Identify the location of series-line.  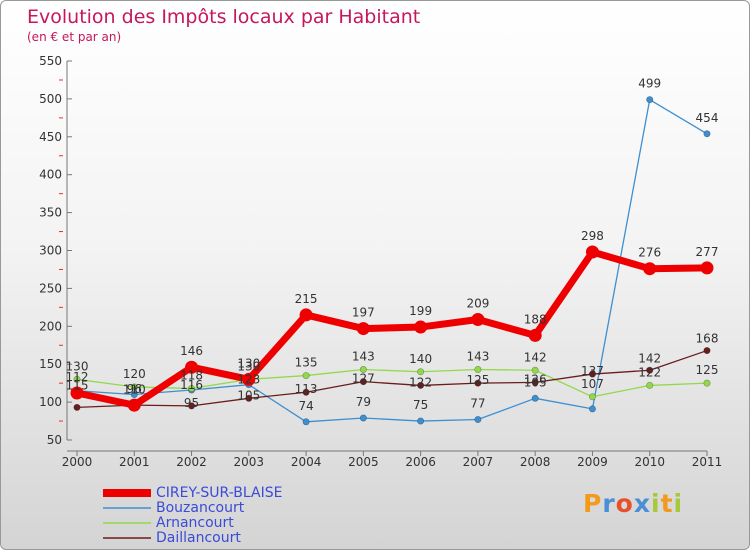
(392, 383).